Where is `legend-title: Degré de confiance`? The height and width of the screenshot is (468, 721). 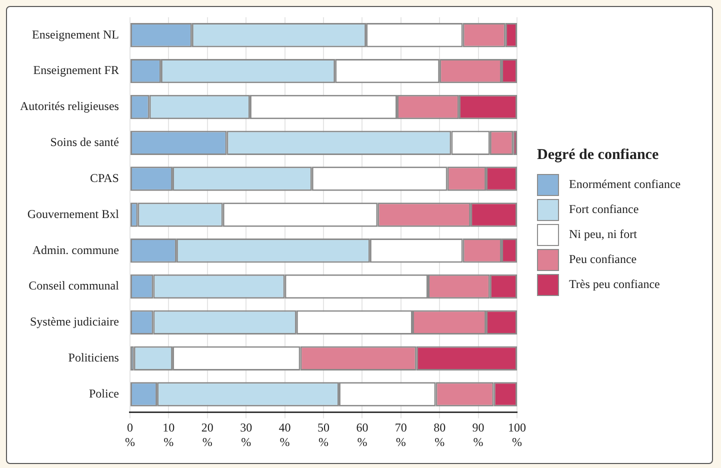
legend-title: Degré de confiance is located at coordinates (598, 155).